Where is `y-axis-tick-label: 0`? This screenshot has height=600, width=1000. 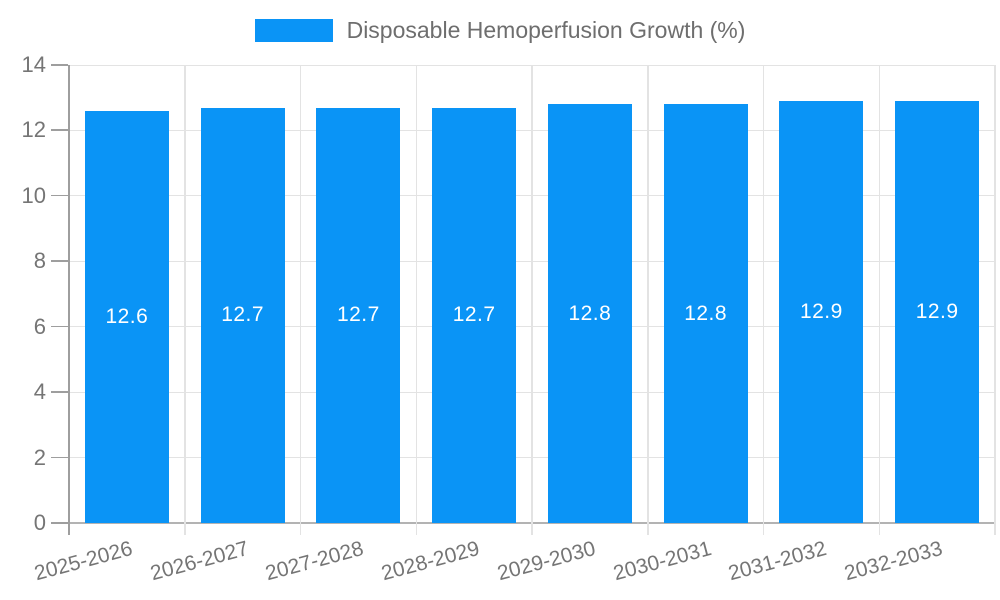 y-axis-tick-label: 0 is located at coordinates (39, 522).